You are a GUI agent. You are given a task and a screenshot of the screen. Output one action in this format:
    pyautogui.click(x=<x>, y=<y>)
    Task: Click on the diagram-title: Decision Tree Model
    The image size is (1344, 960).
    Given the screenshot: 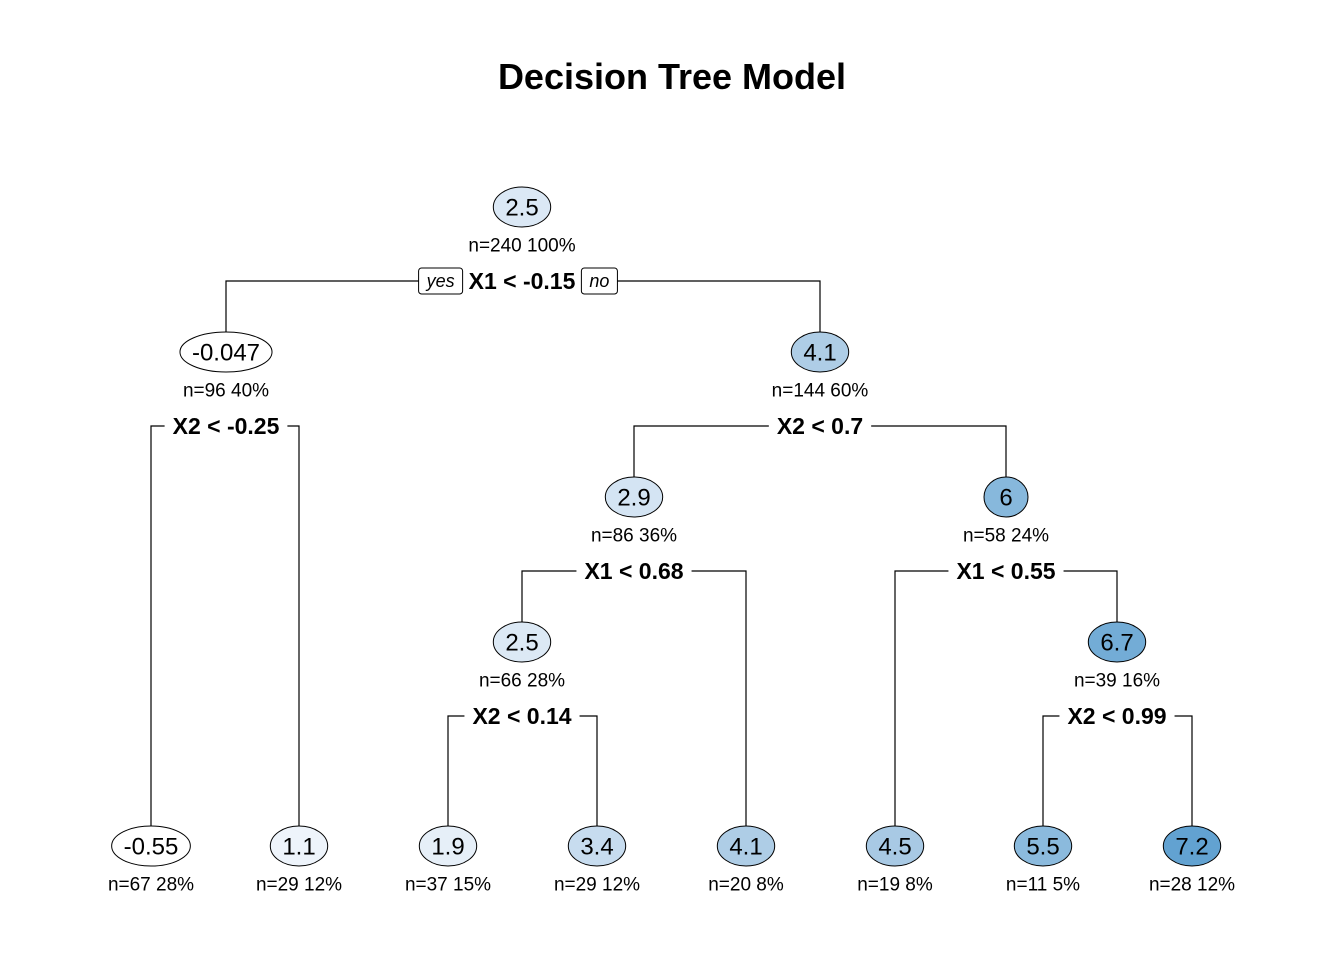 What is the action you would take?
    pyautogui.click(x=672, y=76)
    